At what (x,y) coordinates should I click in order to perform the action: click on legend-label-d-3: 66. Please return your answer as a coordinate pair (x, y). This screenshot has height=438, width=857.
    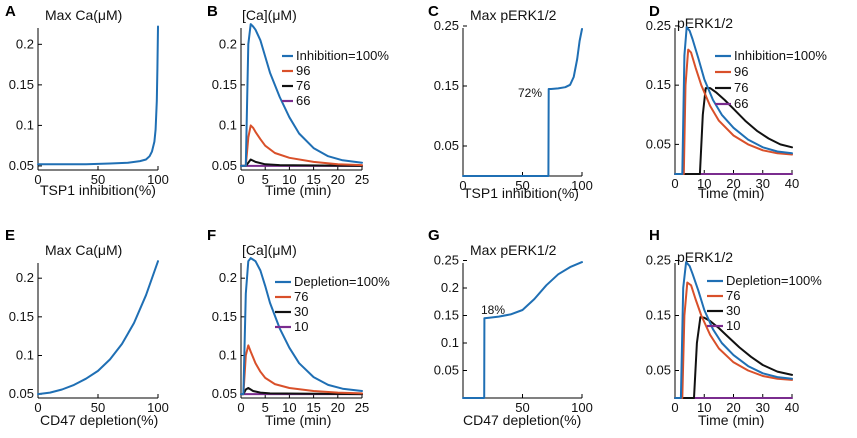
    Looking at the image, I should click on (741, 103).